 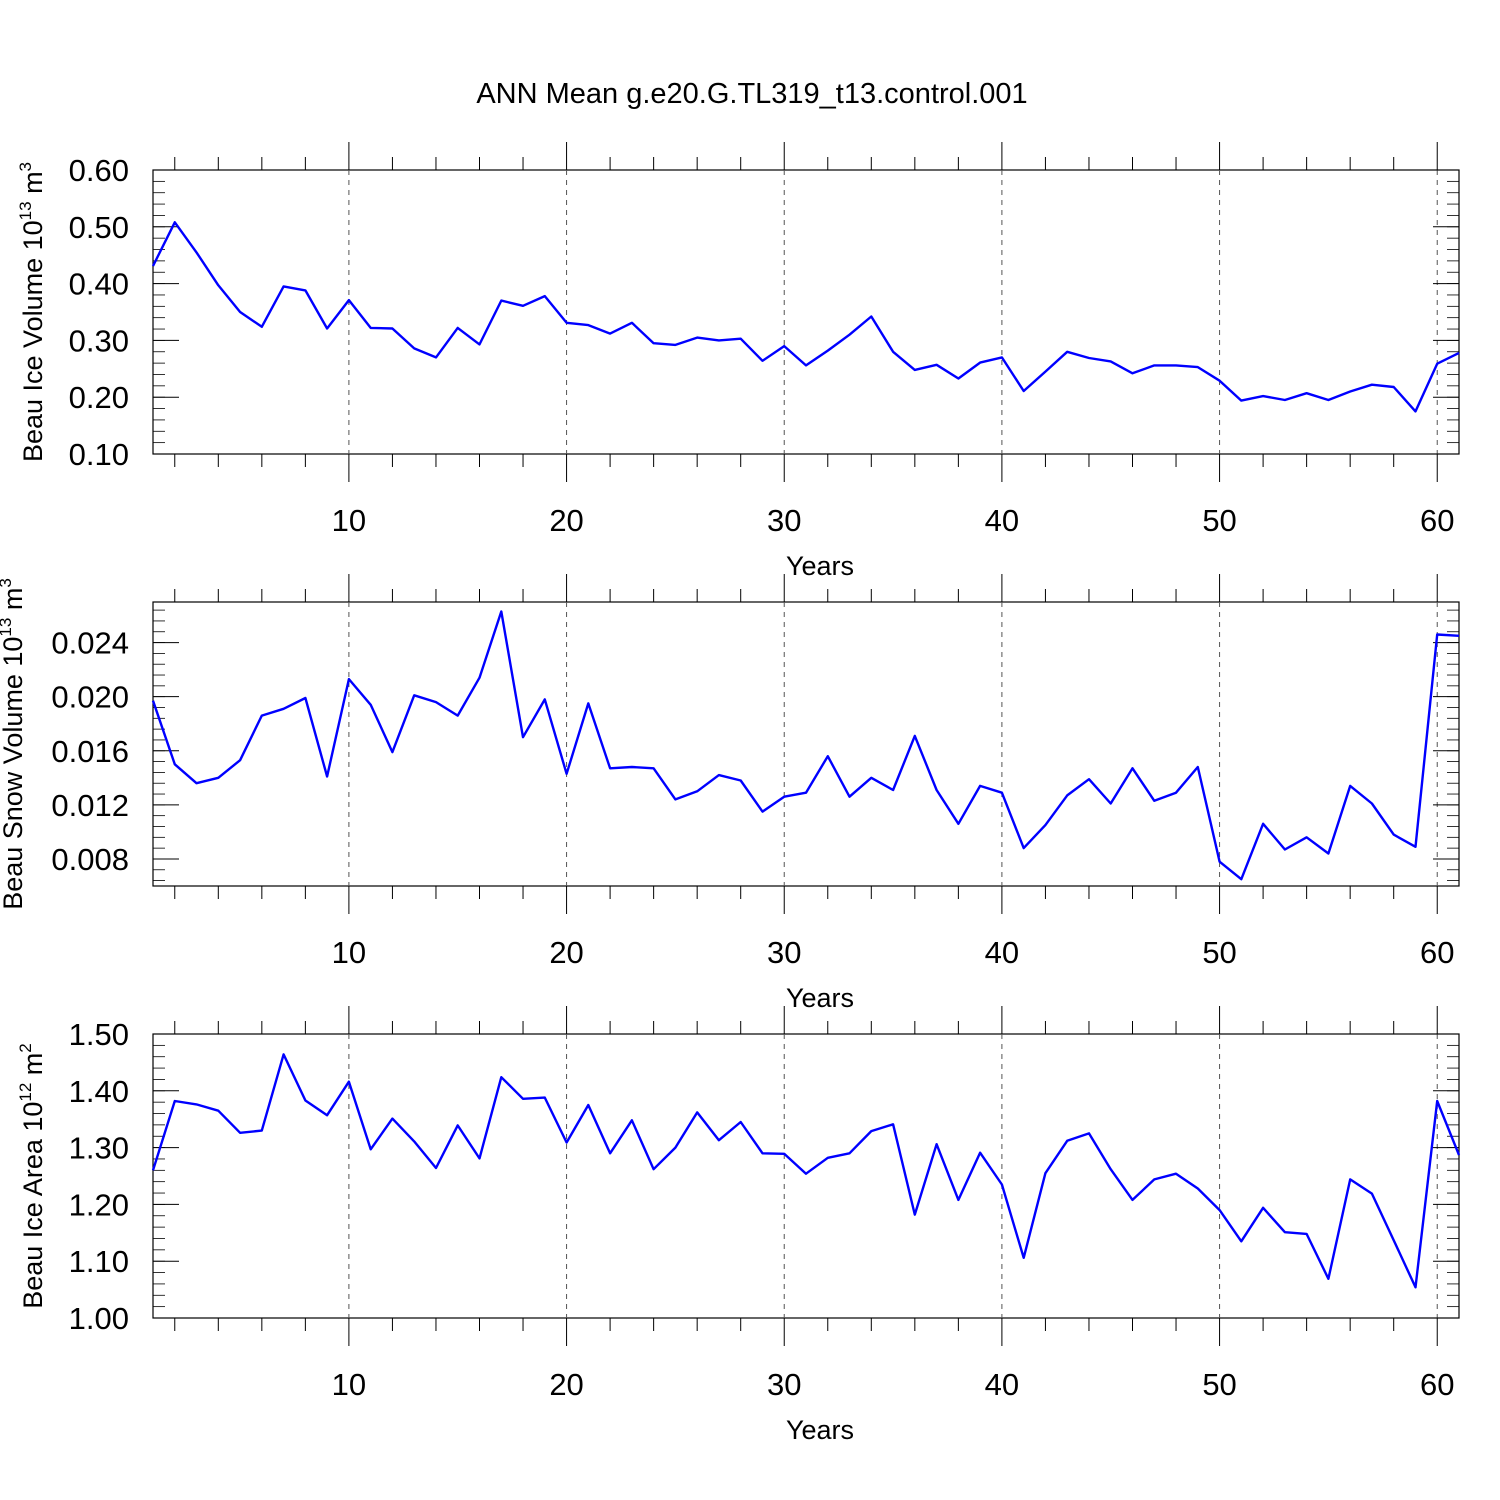 I want to click on x-tick-label: 30, so click(x=784, y=952).